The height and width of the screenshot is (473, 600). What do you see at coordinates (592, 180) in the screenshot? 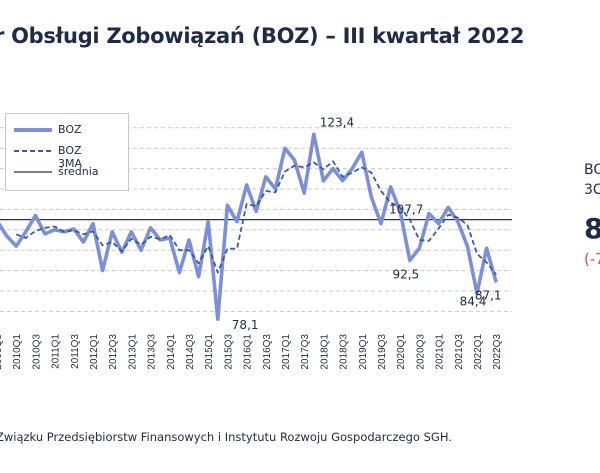
I see `side-panel-label: BO 3C` at bounding box center [592, 180].